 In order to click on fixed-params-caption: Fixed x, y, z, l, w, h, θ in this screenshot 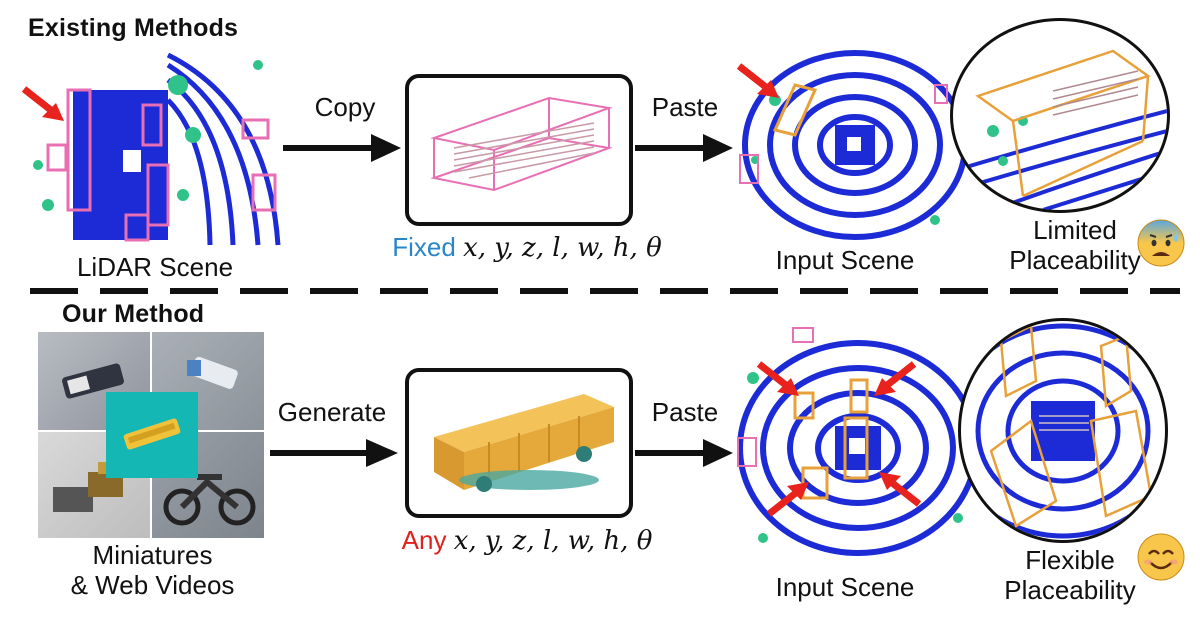, I will do `click(527, 247)`.